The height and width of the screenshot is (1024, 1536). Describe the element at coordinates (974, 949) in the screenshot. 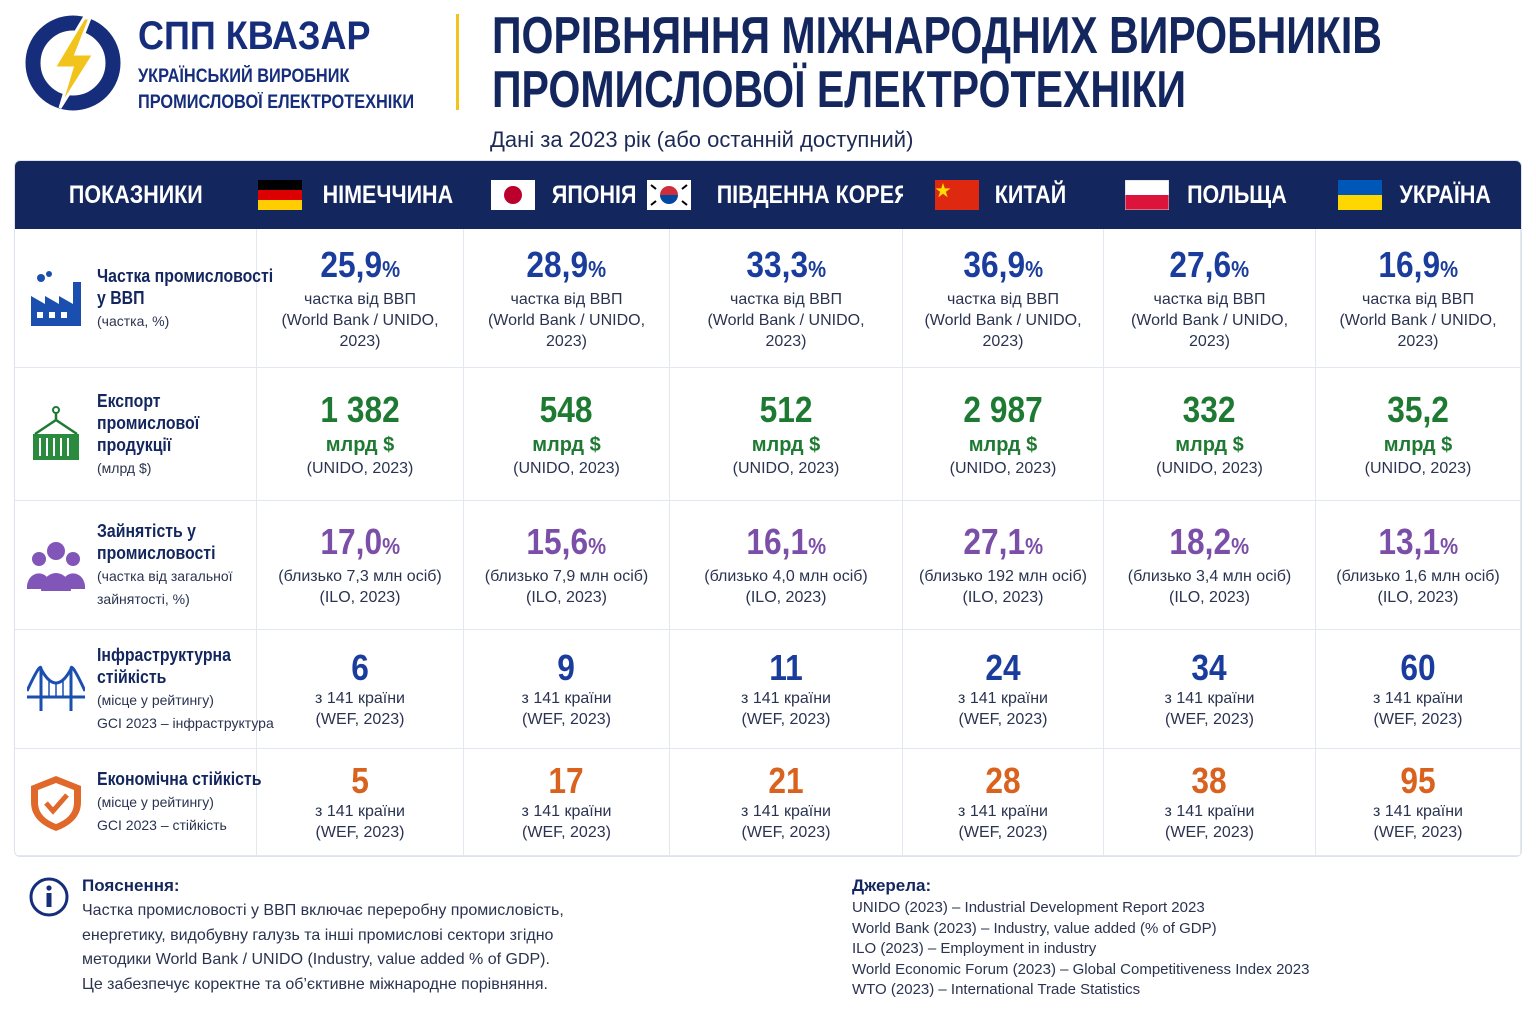

I see `source-line: ILO (2023) – Employment in industry` at that location.